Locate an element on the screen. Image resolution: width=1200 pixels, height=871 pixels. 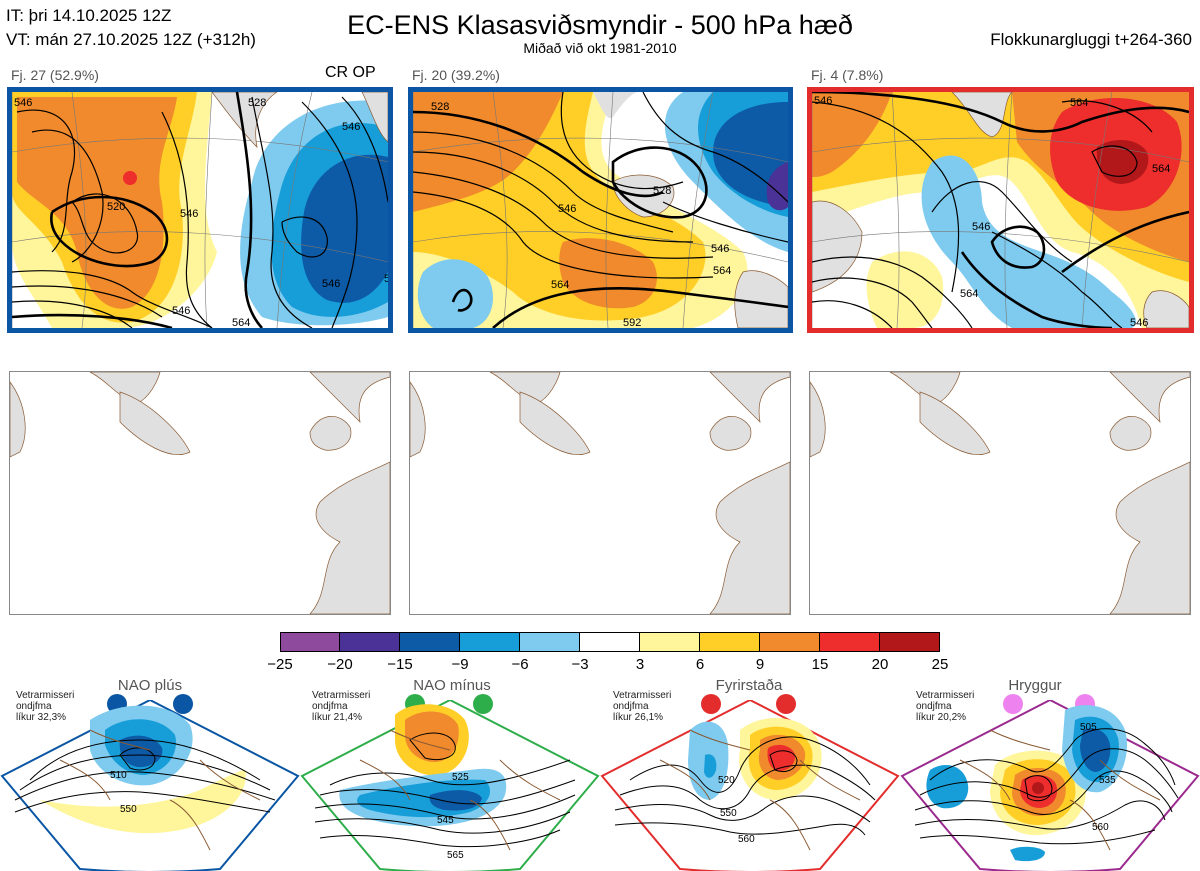
regime-note-line: líkur 26,1% is located at coordinates (638, 717).